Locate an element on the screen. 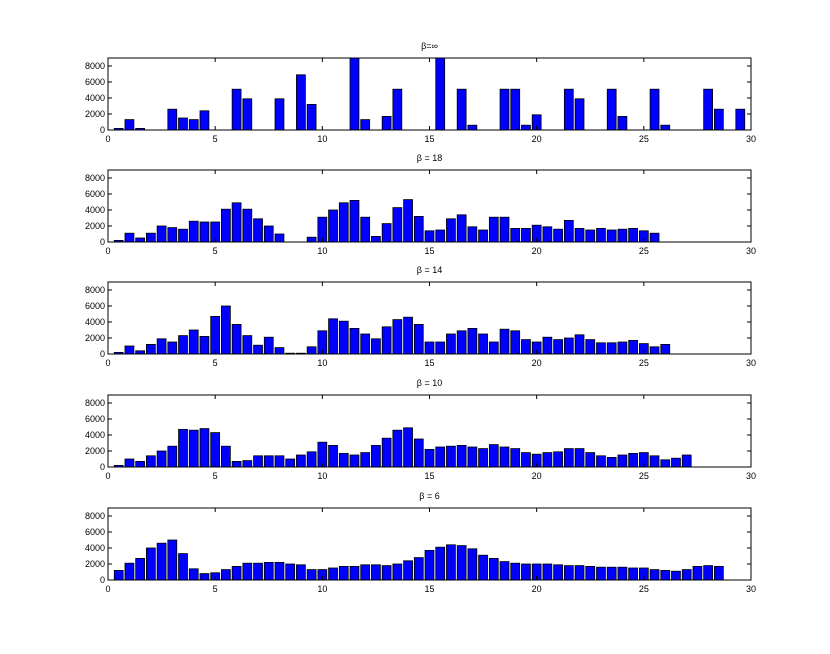 This screenshot has height=654, width=830. y-tick-label: 8000 is located at coordinates (95, 403).